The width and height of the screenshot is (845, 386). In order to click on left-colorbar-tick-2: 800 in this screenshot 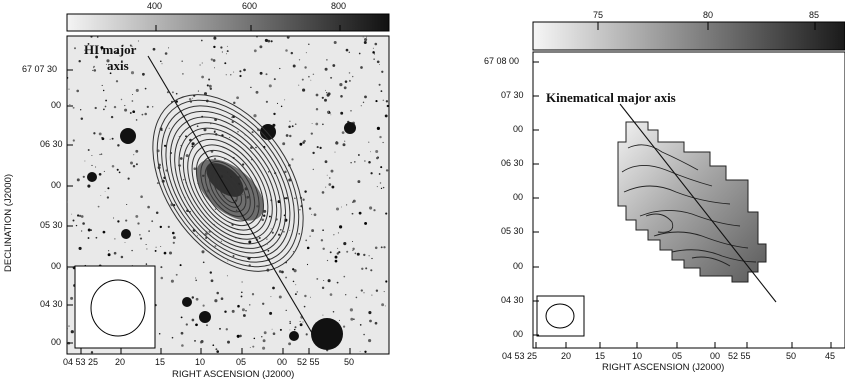, I will do `click(338, 6)`.